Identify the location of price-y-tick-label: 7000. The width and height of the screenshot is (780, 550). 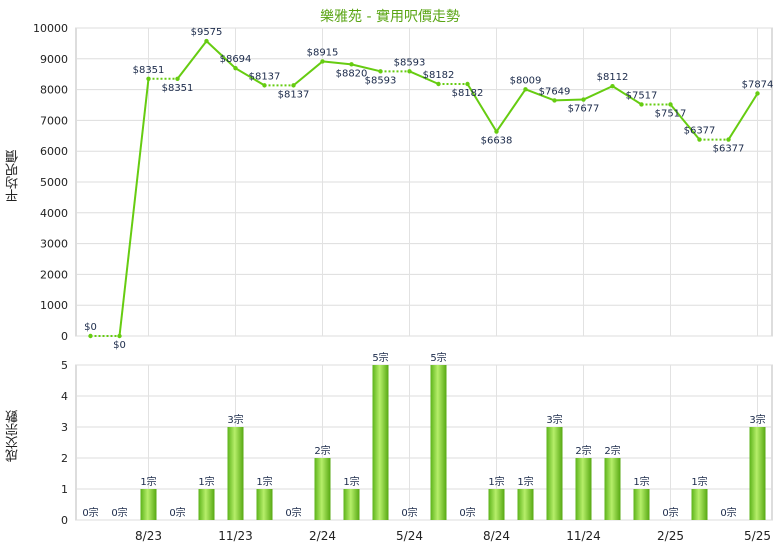
(54, 120).